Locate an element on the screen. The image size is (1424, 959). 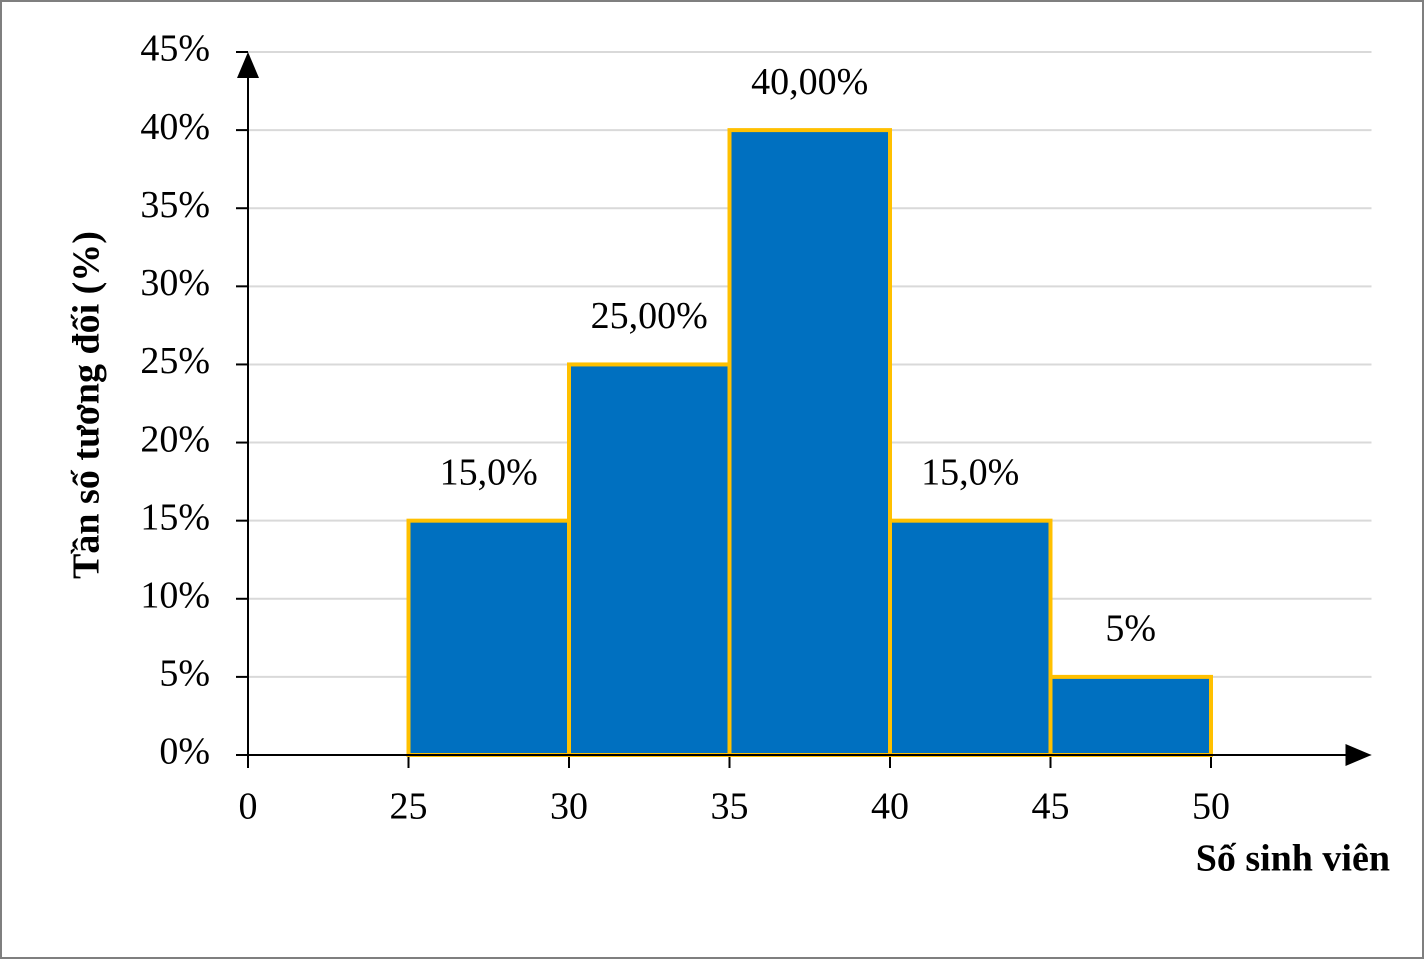
x-tick-label: 50 is located at coordinates (1211, 807).